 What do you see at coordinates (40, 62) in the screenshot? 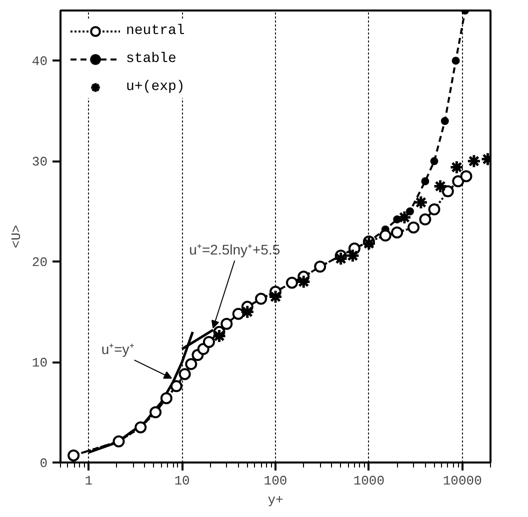
I see `y-tick-label: 40` at bounding box center [40, 62].